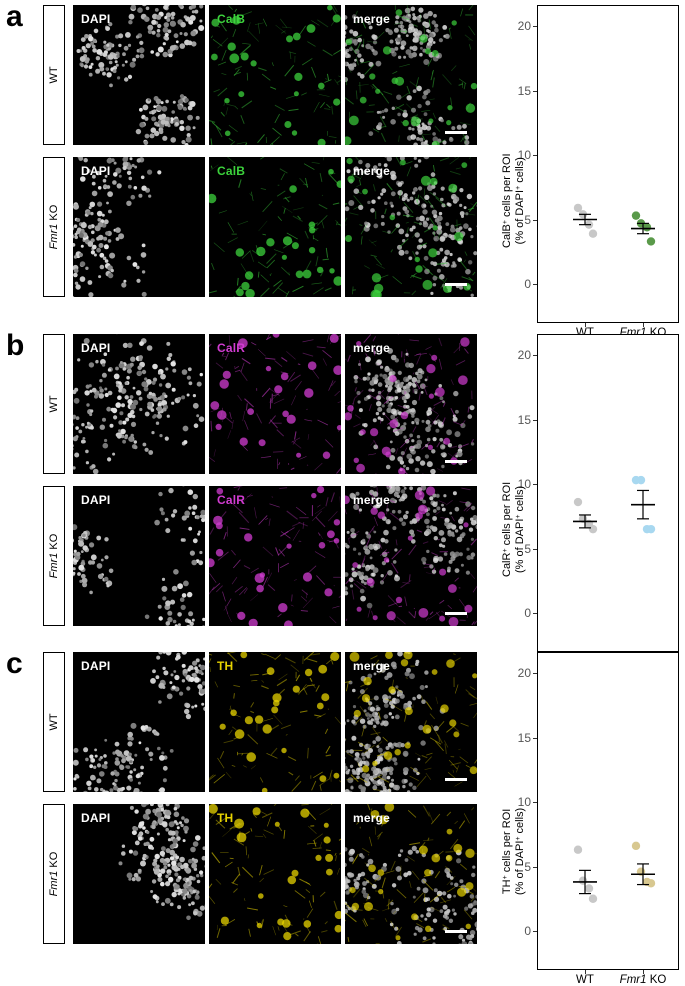 The height and width of the screenshot is (986, 685). Describe the element at coordinates (514, 851) in the screenshot. I see `y-axis-label: TH+ cells per ROI(% of DAPI+ cells)` at that location.